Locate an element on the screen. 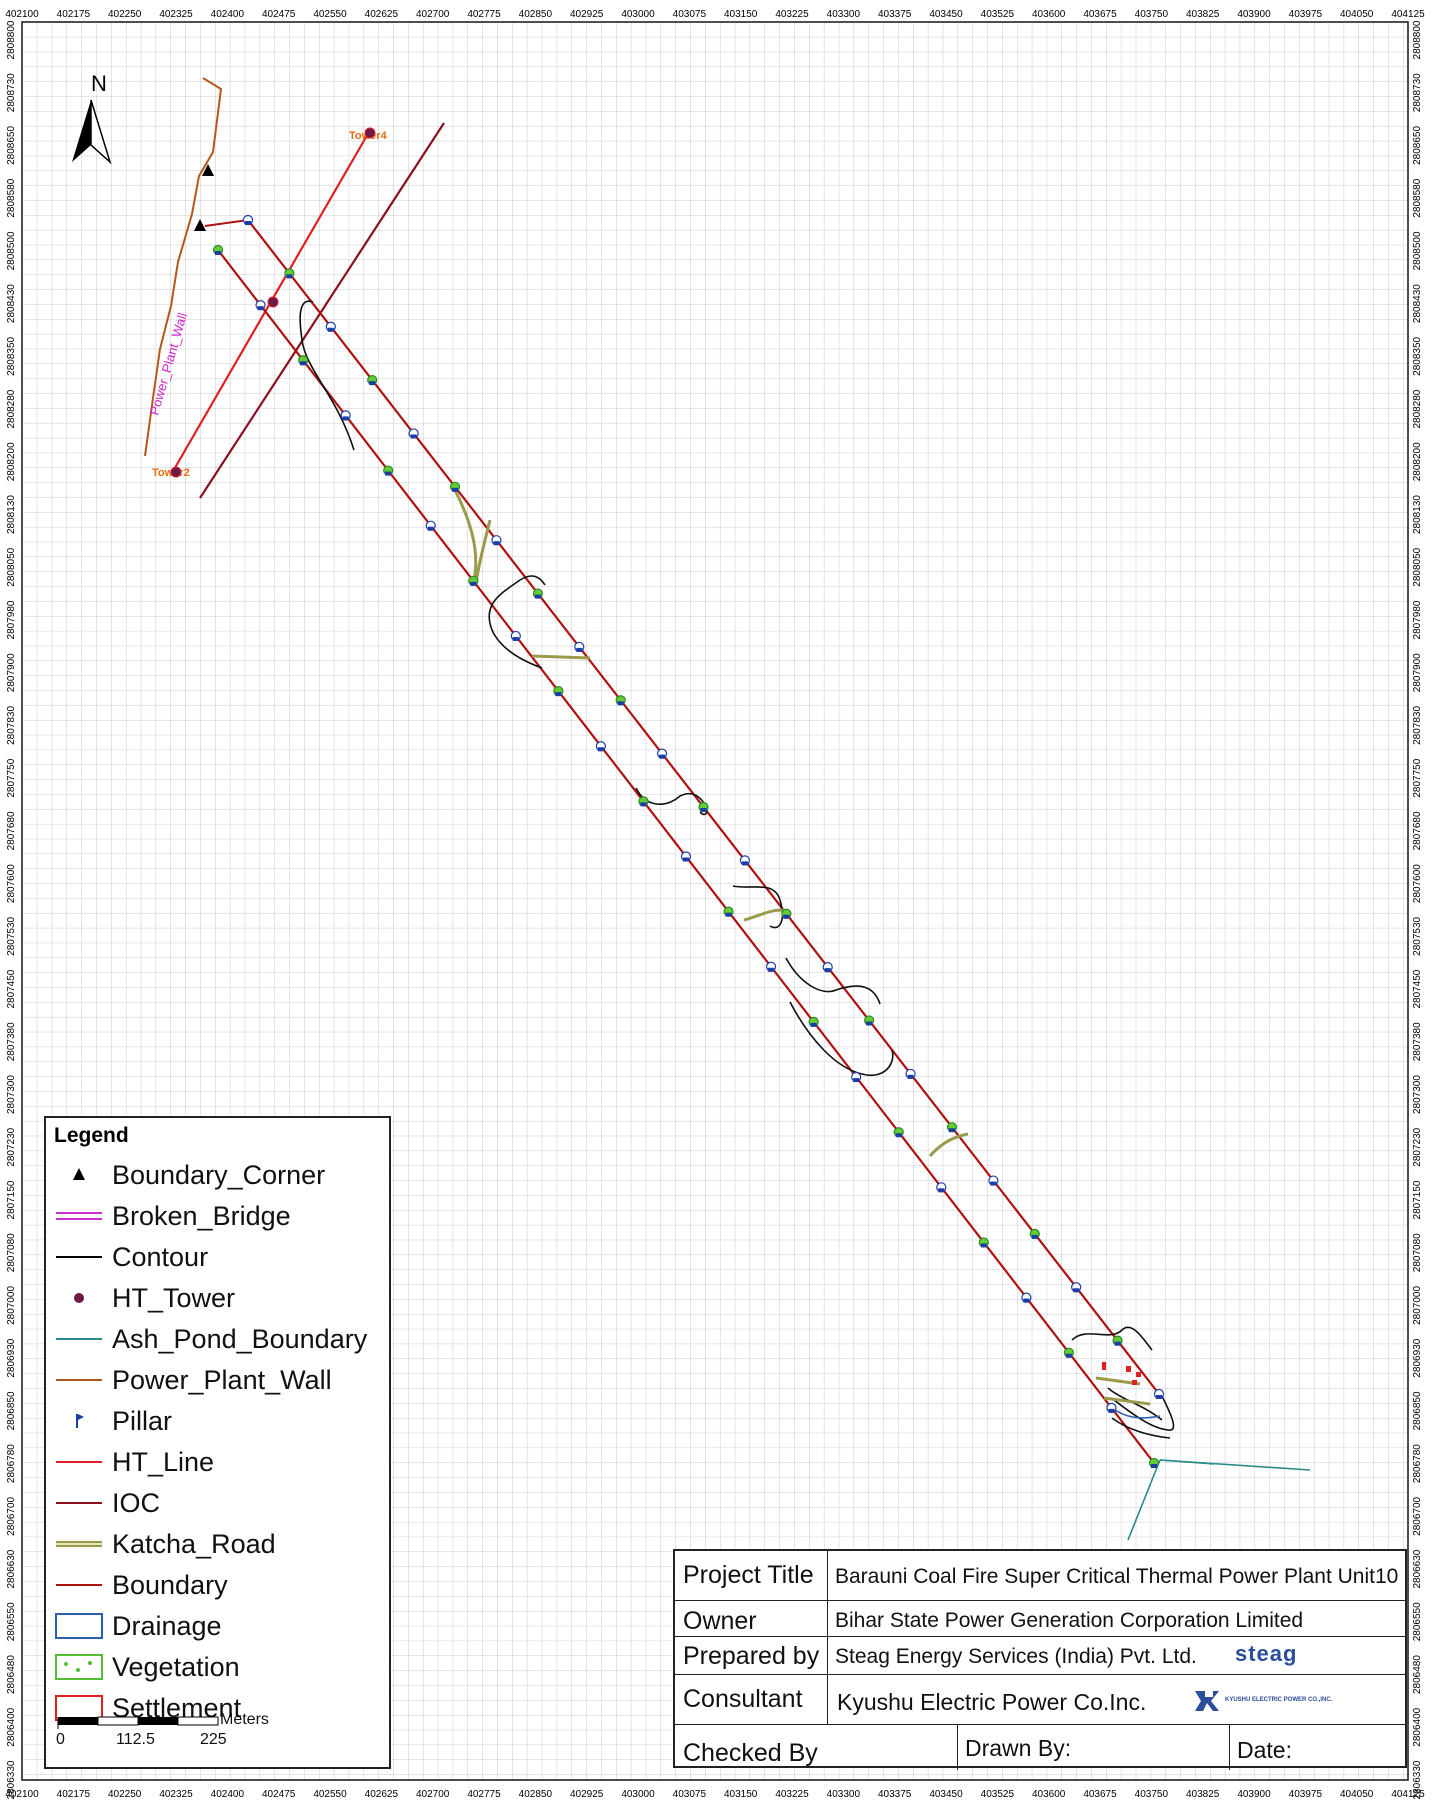  grid-y-label: 2807530 is located at coordinates (11, 935).